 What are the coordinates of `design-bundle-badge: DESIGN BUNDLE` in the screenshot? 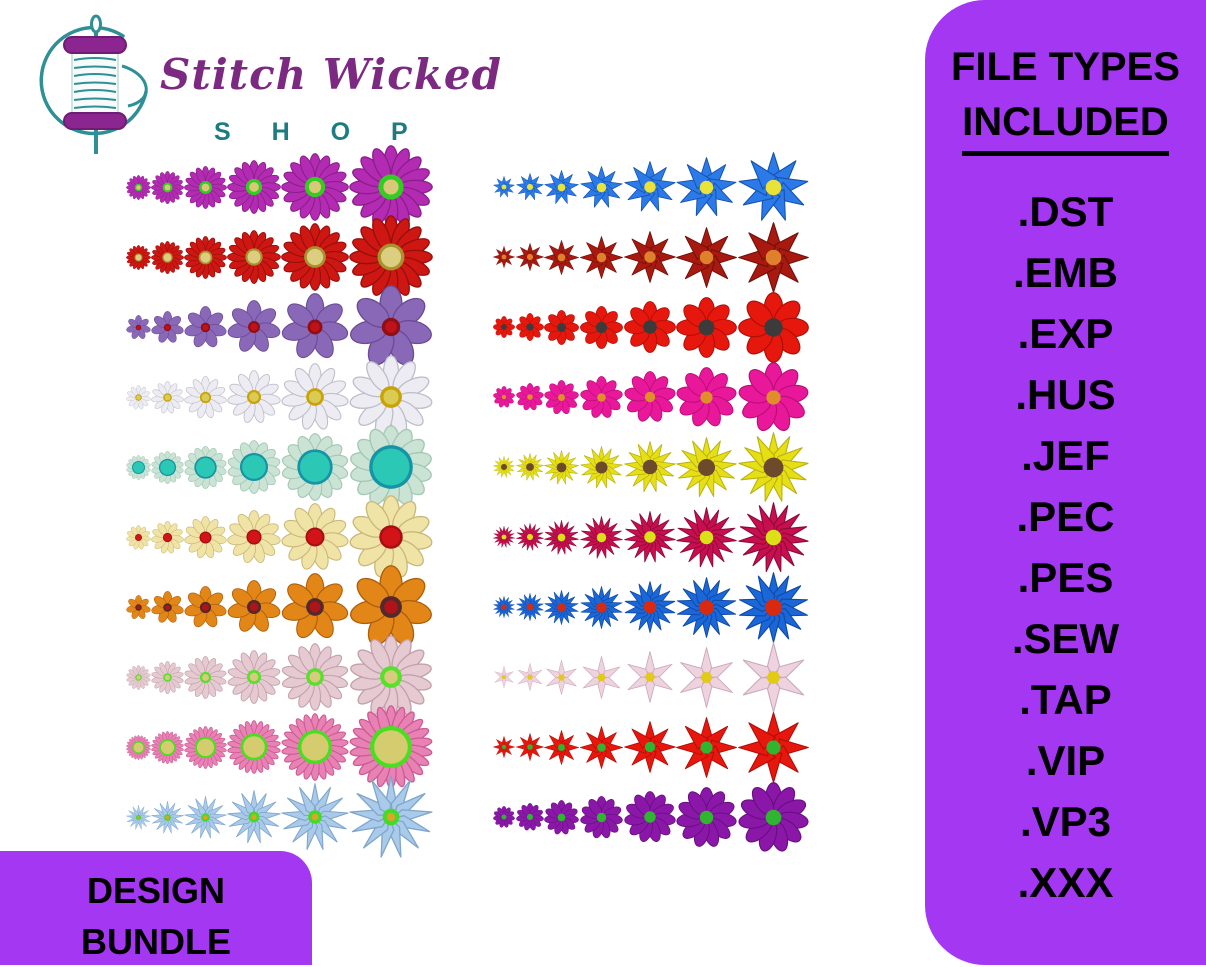 It's located at (156, 908).